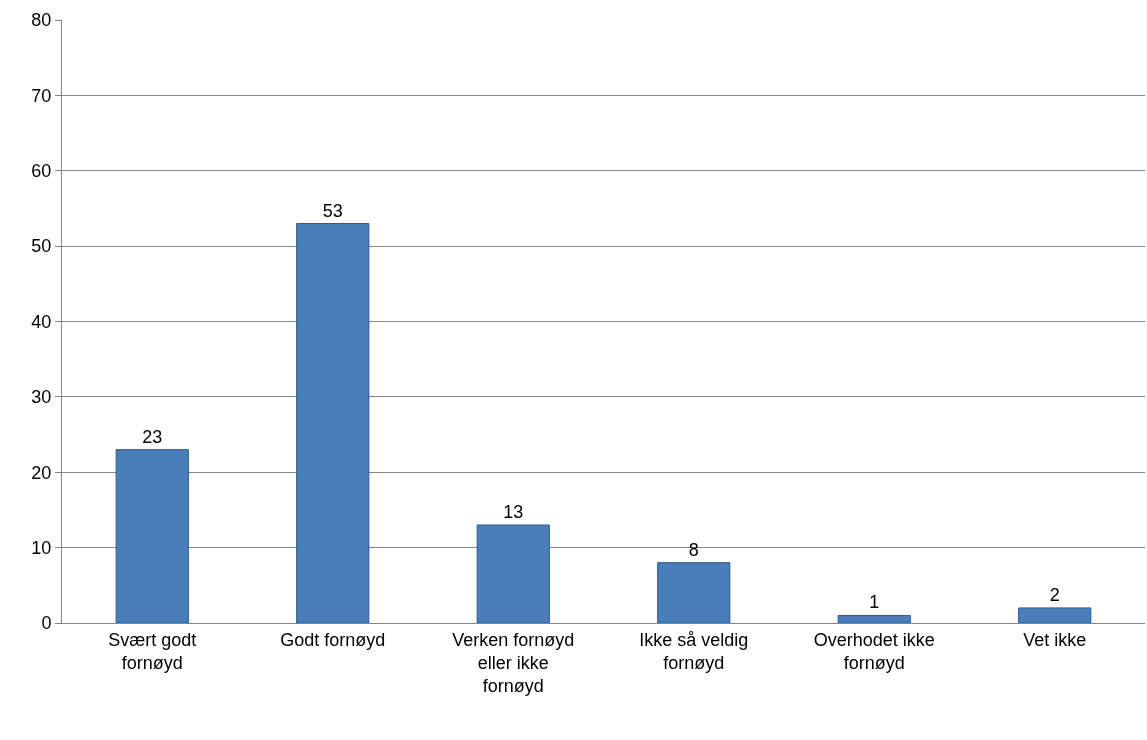 This screenshot has height=740, width=1147. I want to click on y-tick-label: 70, so click(41, 95).